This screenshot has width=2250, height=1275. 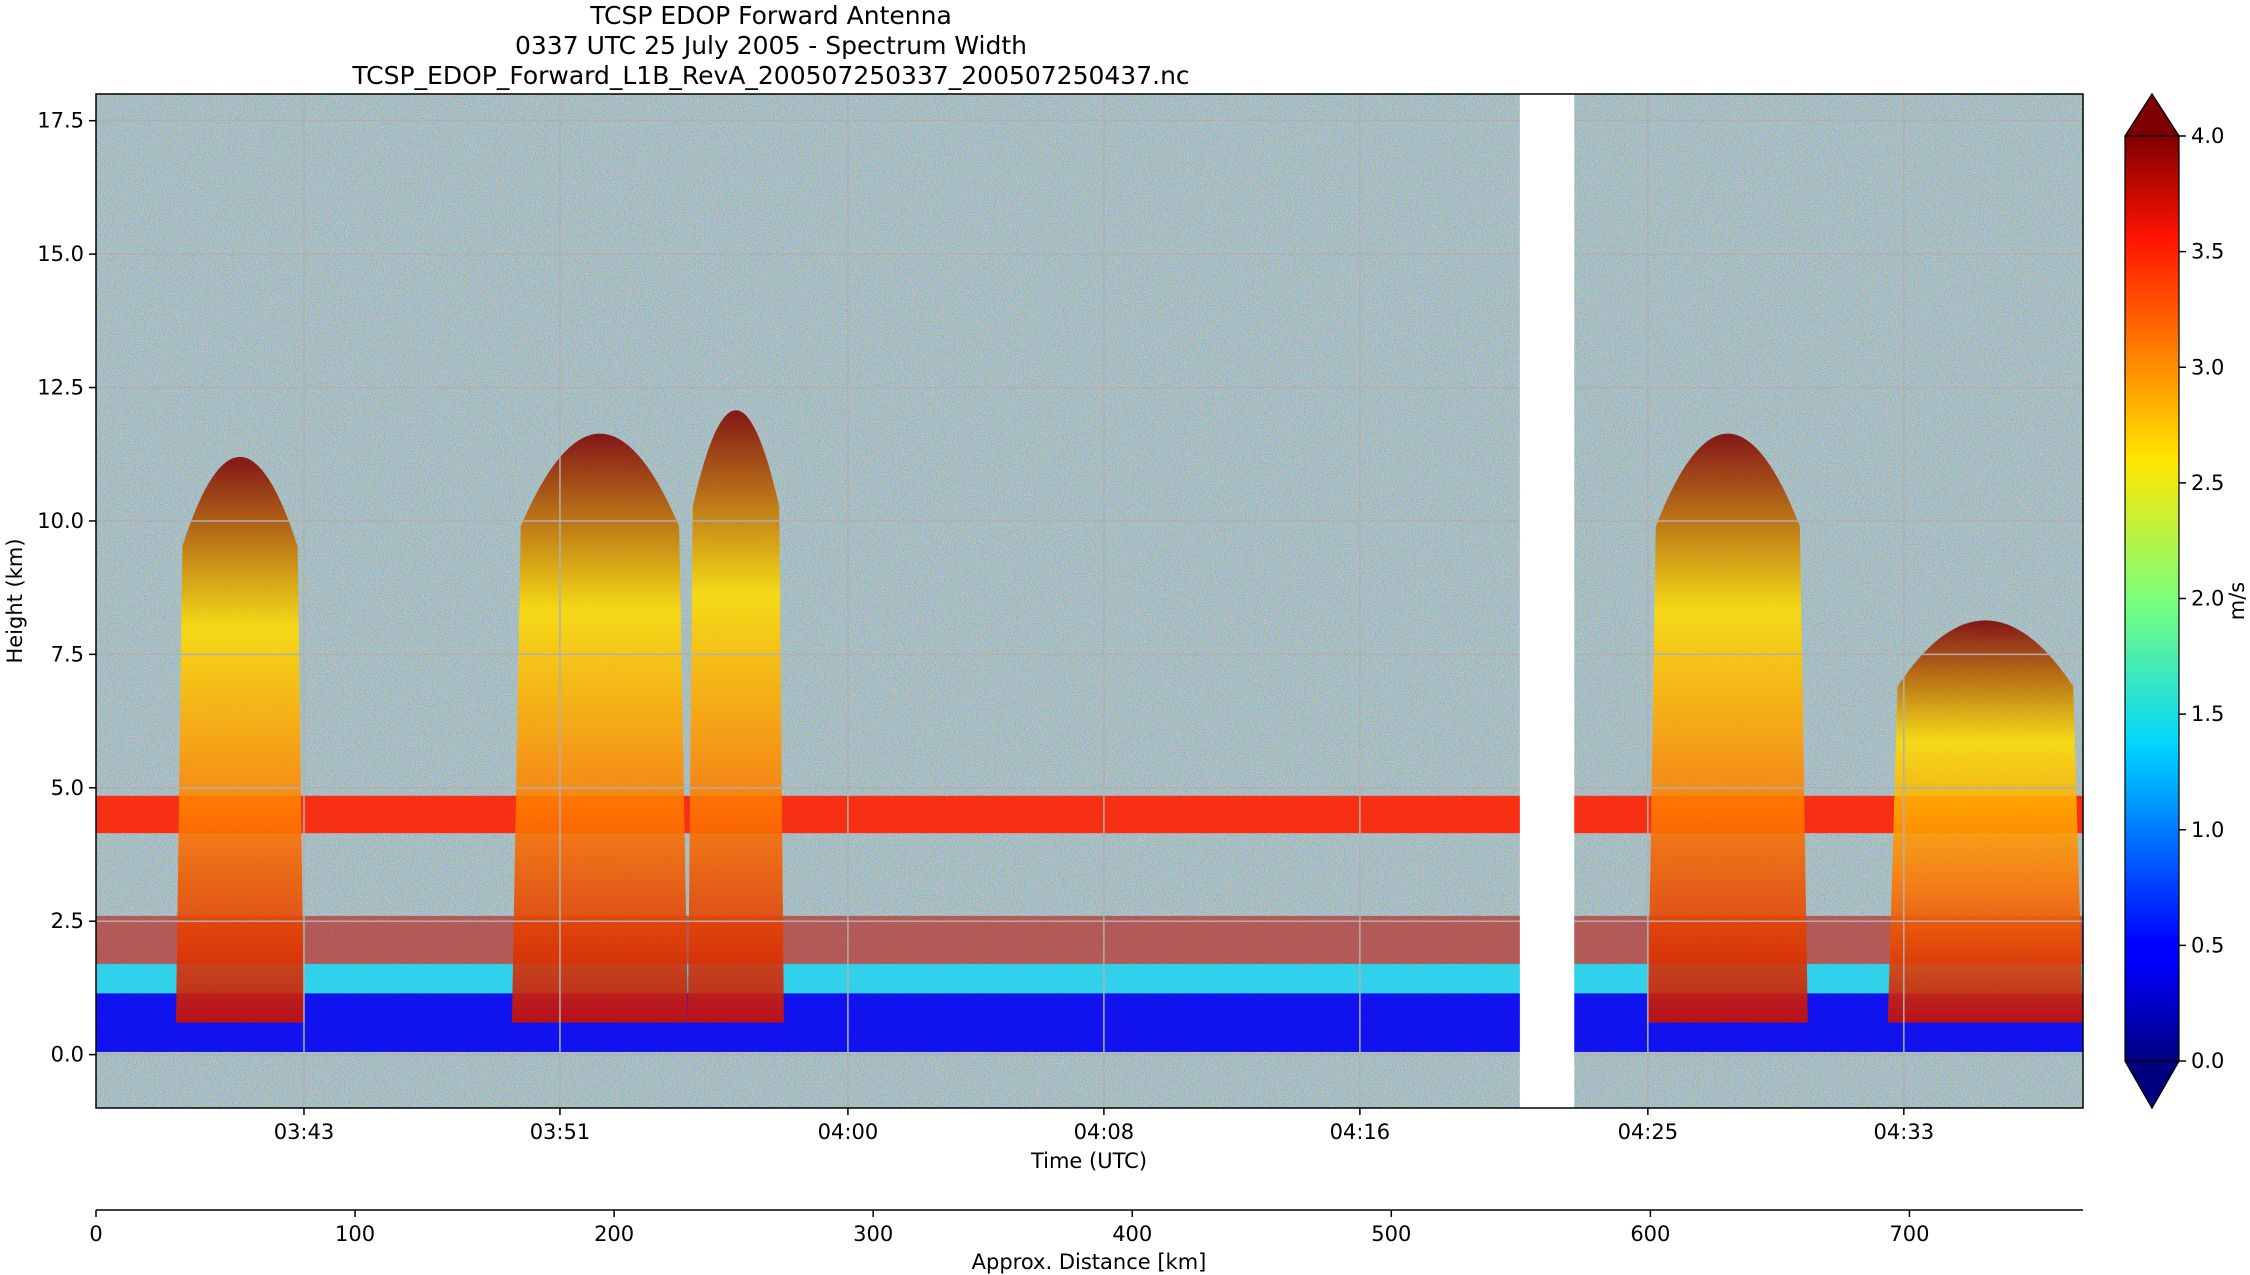 What do you see at coordinates (873, 1234) in the screenshot?
I see `x2-tick-label: 300` at bounding box center [873, 1234].